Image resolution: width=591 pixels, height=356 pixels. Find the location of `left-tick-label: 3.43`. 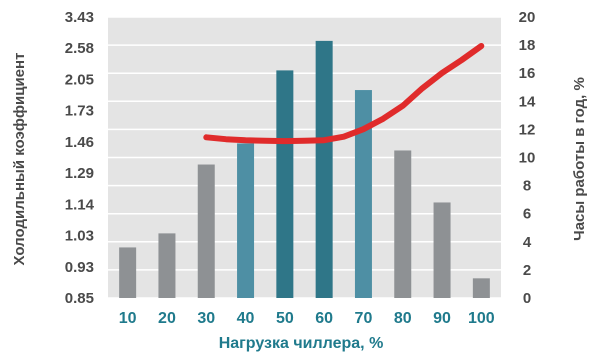

left-tick-label: 3.43 is located at coordinates (79, 17).